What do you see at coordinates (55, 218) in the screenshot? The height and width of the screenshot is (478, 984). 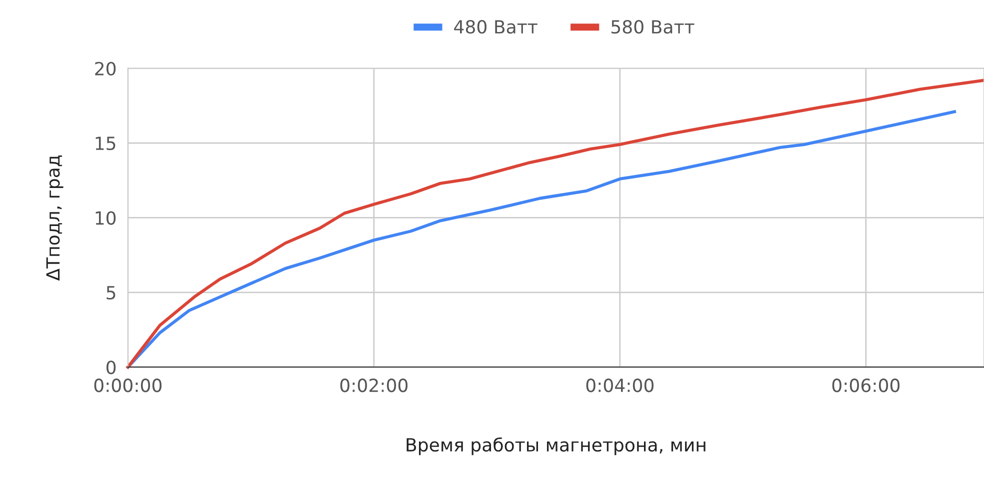 I see `y-axis-title: ΔTподл, град` at bounding box center [55, 218].